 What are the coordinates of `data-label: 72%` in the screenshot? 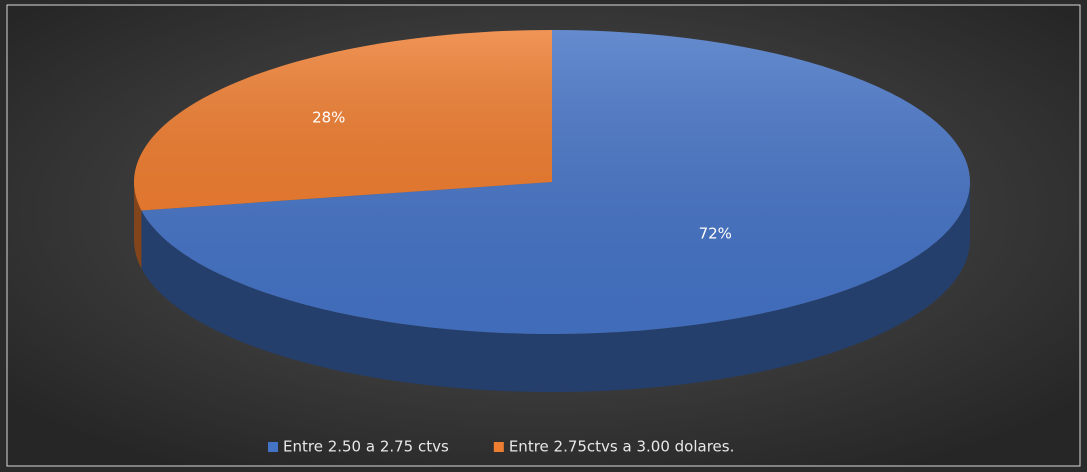 It's located at (715, 234).